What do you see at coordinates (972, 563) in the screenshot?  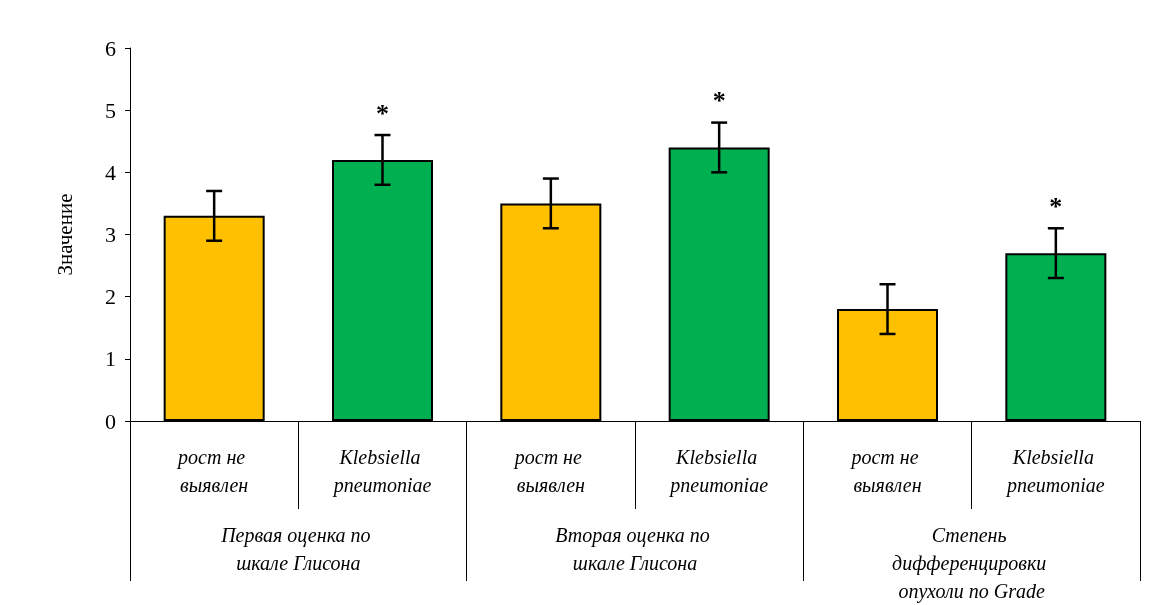 I see `text: Степень дифференцировки опухоли по Grade` at bounding box center [972, 563].